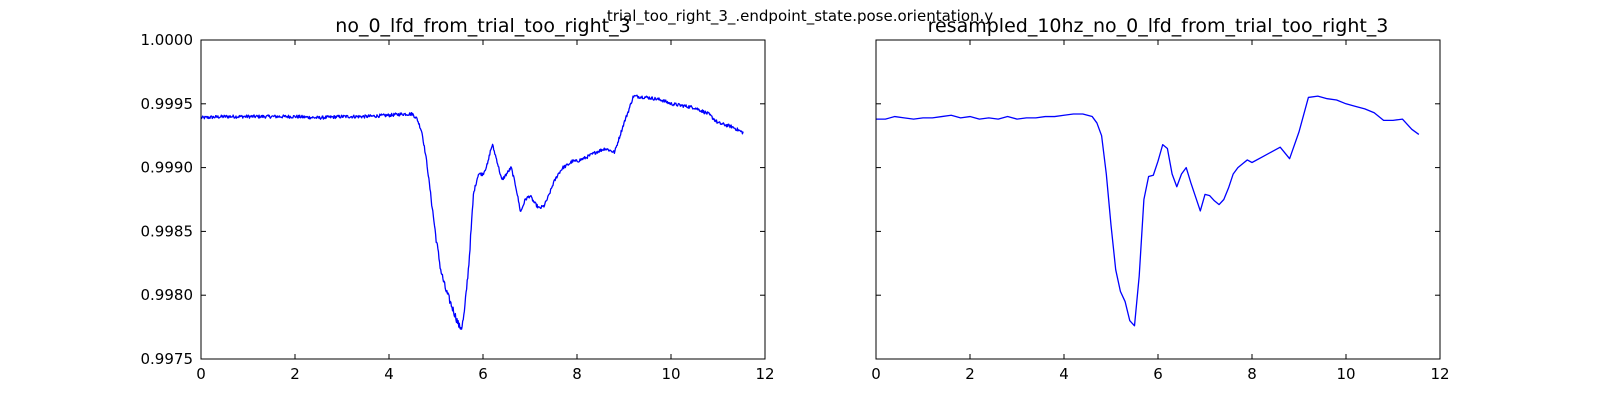  Describe the element at coordinates (167, 359) in the screenshot. I see `y-tick-label: 0.9975` at that location.